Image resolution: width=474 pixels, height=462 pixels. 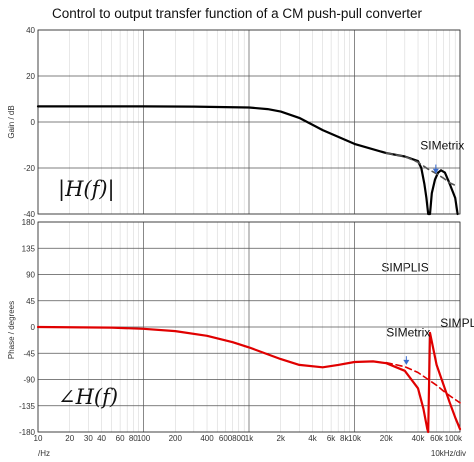 What do you see at coordinates (423, 382) in the screenshot?
I see `phase-series-simetrix-dashed` at bounding box center [423, 382].